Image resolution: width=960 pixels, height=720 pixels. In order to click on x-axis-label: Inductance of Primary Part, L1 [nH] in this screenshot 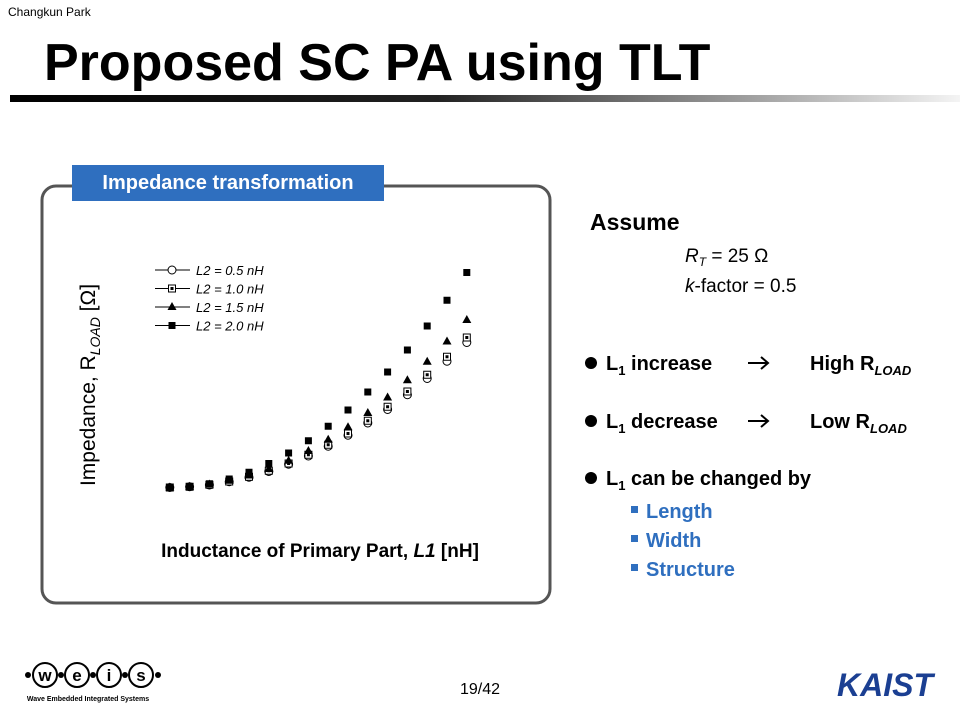, I will do `click(320, 551)`.